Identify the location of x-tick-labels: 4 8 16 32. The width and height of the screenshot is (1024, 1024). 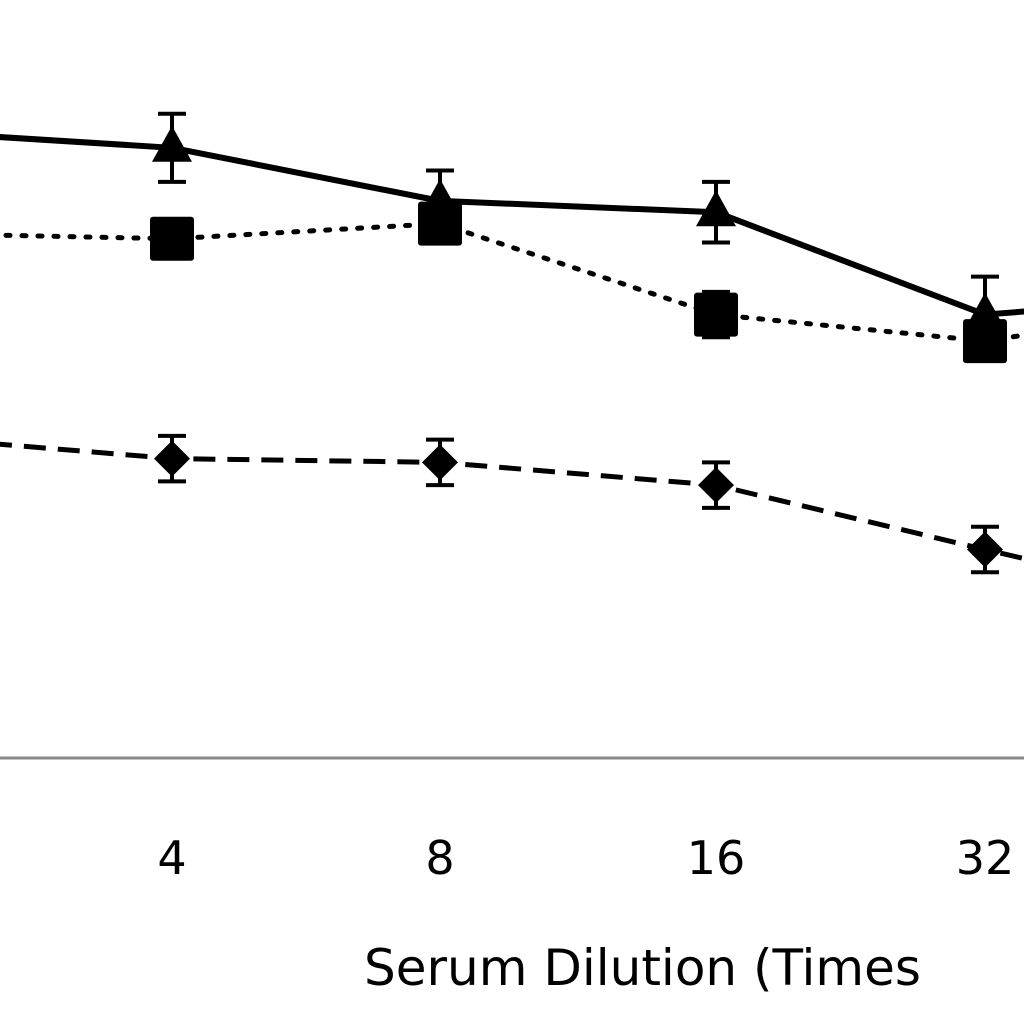
(585, 858).